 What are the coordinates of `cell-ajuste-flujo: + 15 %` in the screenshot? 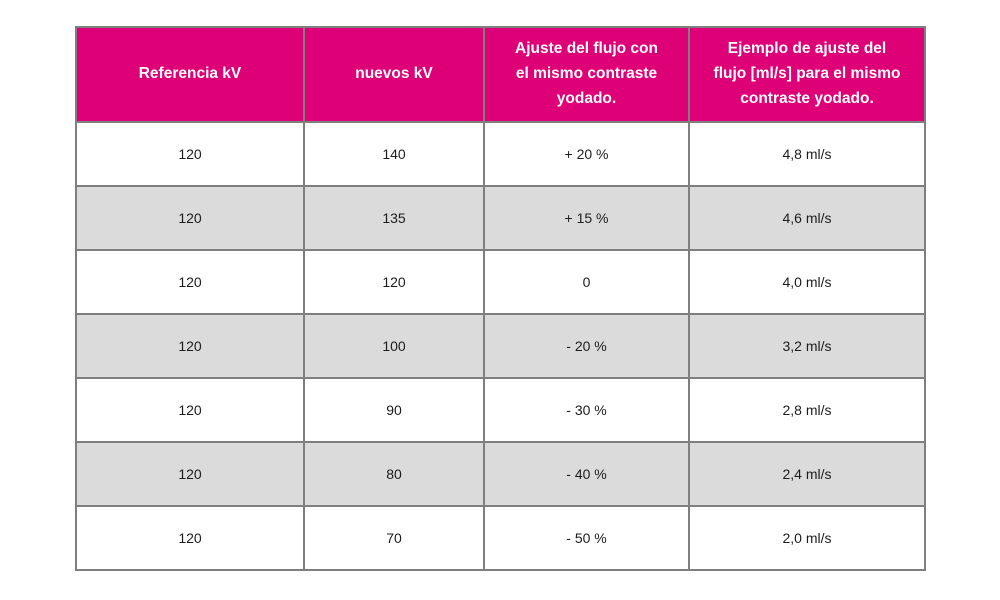 It's located at (586, 218).